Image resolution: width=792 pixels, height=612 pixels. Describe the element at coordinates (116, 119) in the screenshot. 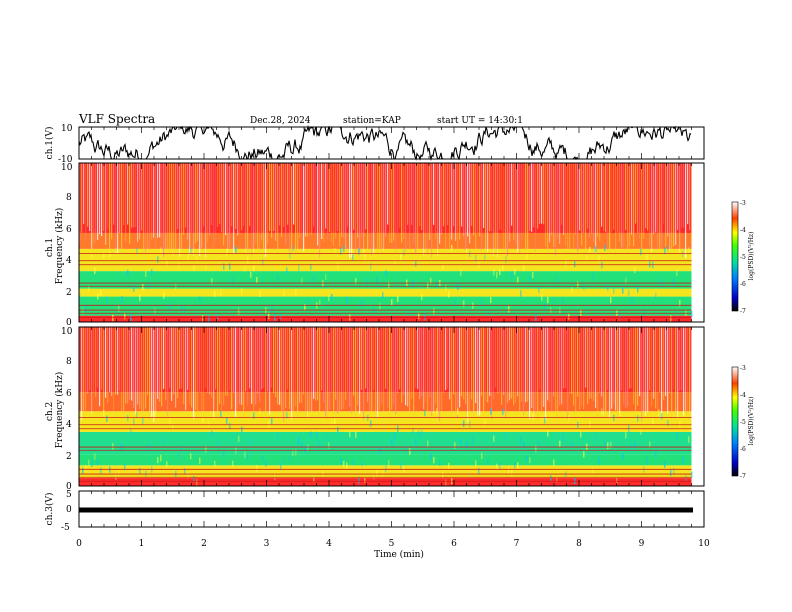

I see `figure-title: VLF Spectra` at that location.